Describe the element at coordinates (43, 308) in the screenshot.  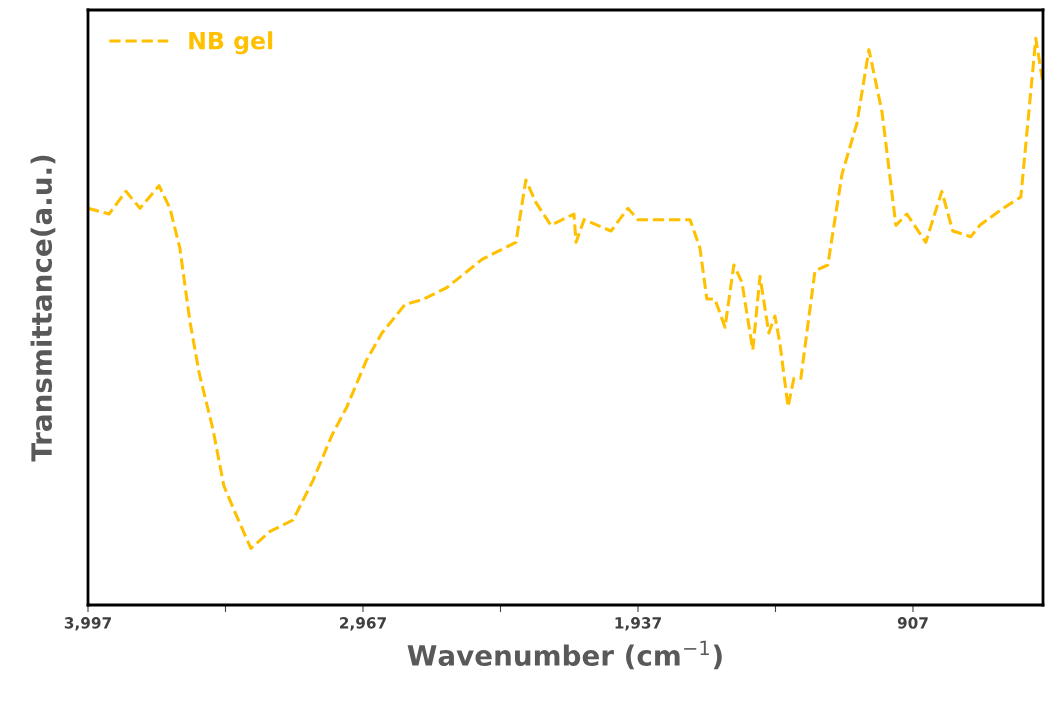
I see `y-axis-title: Transmittance(a.u.)` at that location.